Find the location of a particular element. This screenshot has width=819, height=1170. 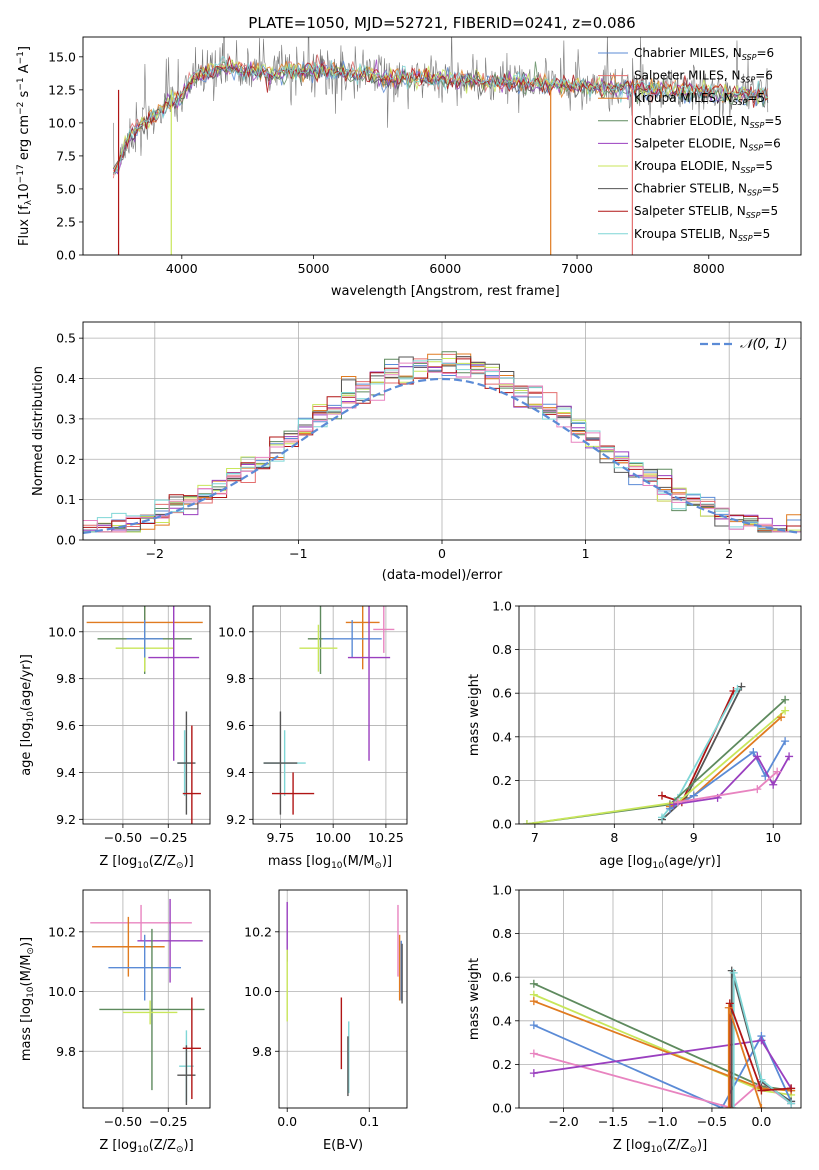

y-axis-label: Flux [fλ10−17 erg cm−2 s−1 A−1] is located at coordinates (25, 146).